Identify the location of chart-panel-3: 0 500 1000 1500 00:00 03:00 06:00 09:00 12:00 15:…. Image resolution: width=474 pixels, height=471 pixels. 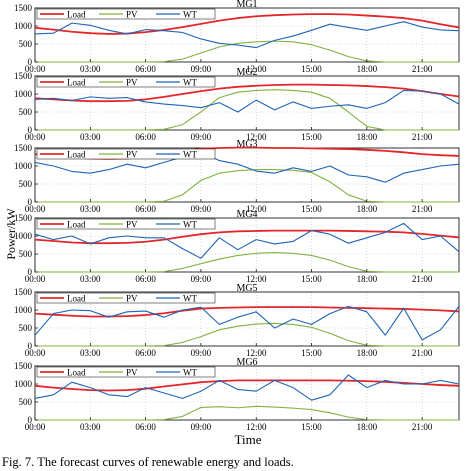
(237, 176).